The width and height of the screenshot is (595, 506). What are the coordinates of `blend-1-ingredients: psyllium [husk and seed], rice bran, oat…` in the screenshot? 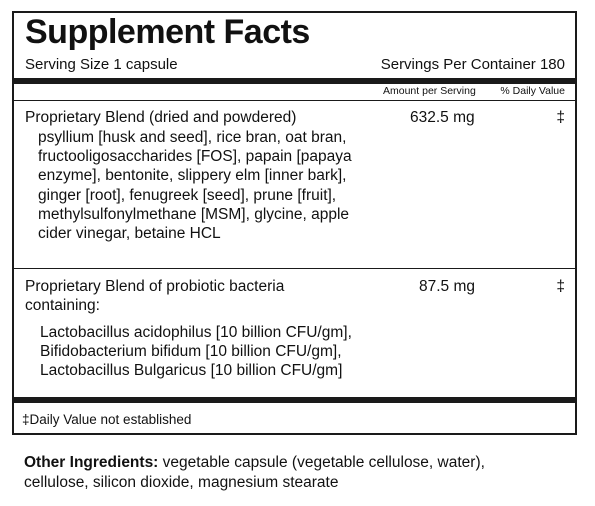 It's located at (195, 185).